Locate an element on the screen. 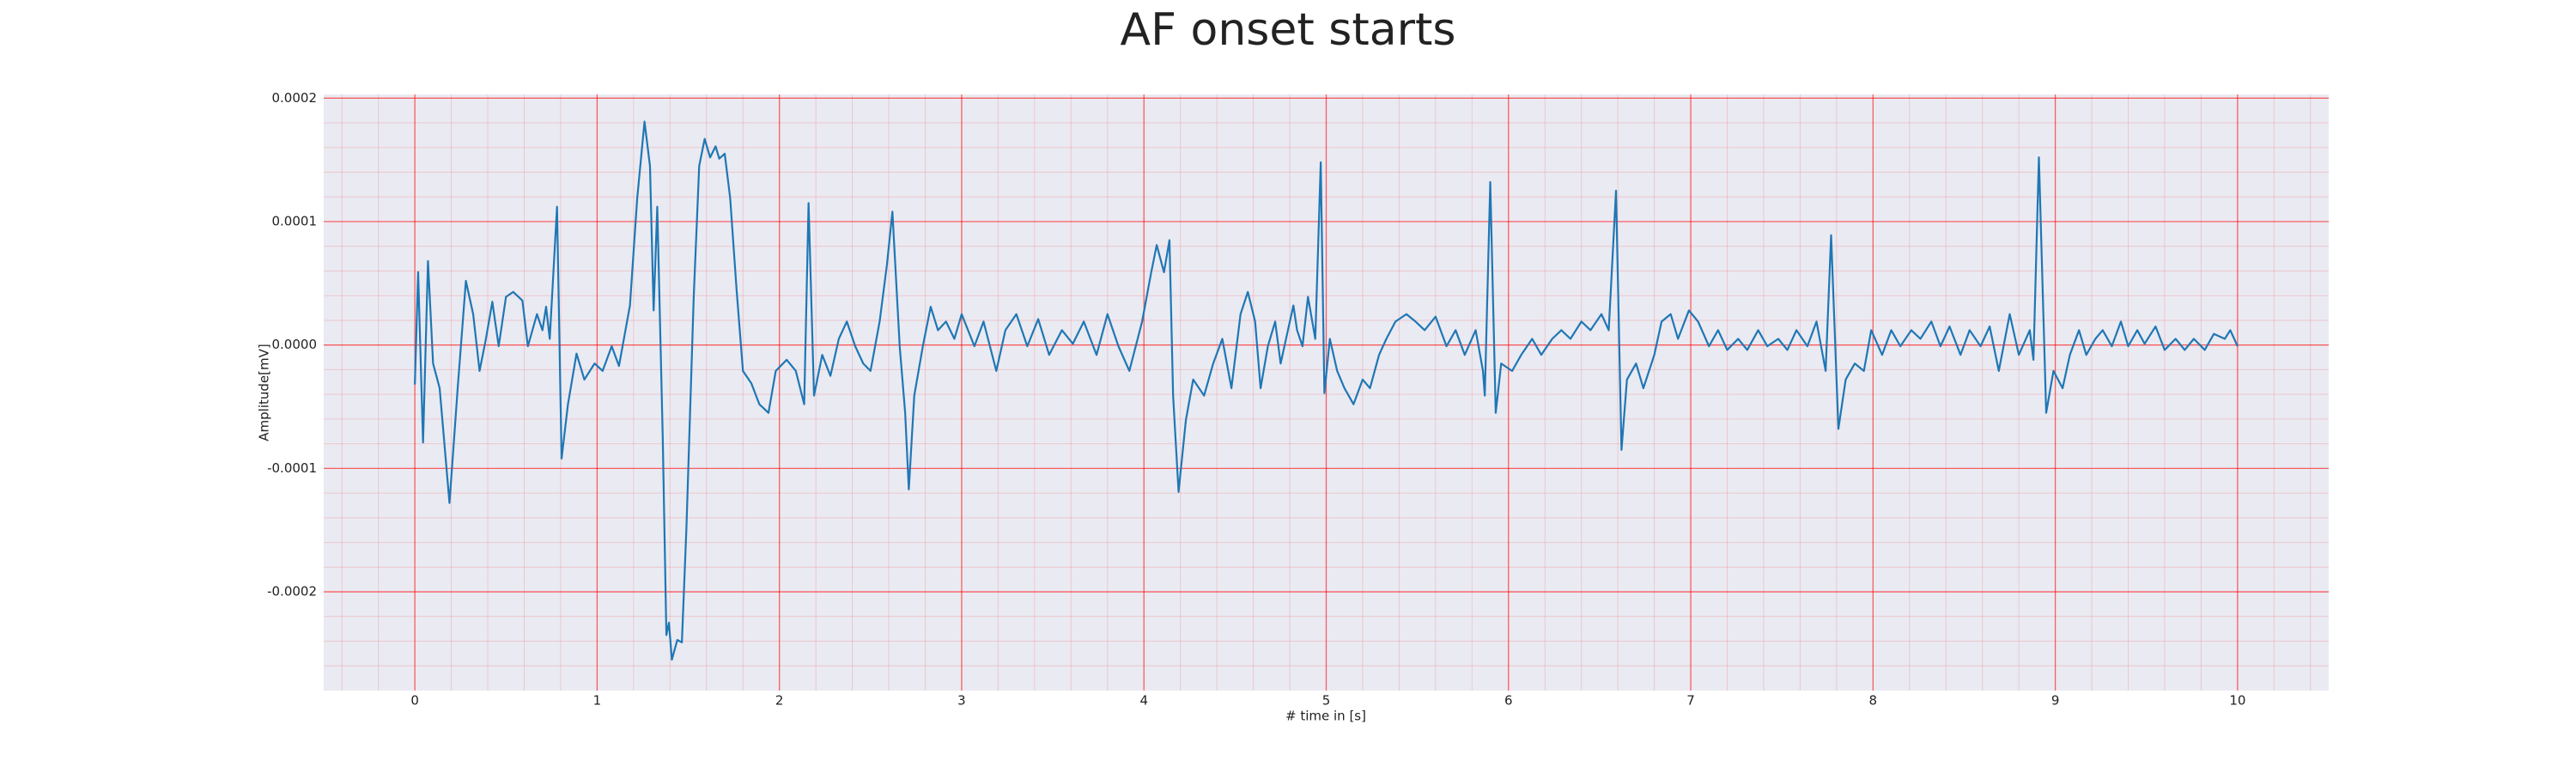  x-tick-label: 5 is located at coordinates (1327, 701).